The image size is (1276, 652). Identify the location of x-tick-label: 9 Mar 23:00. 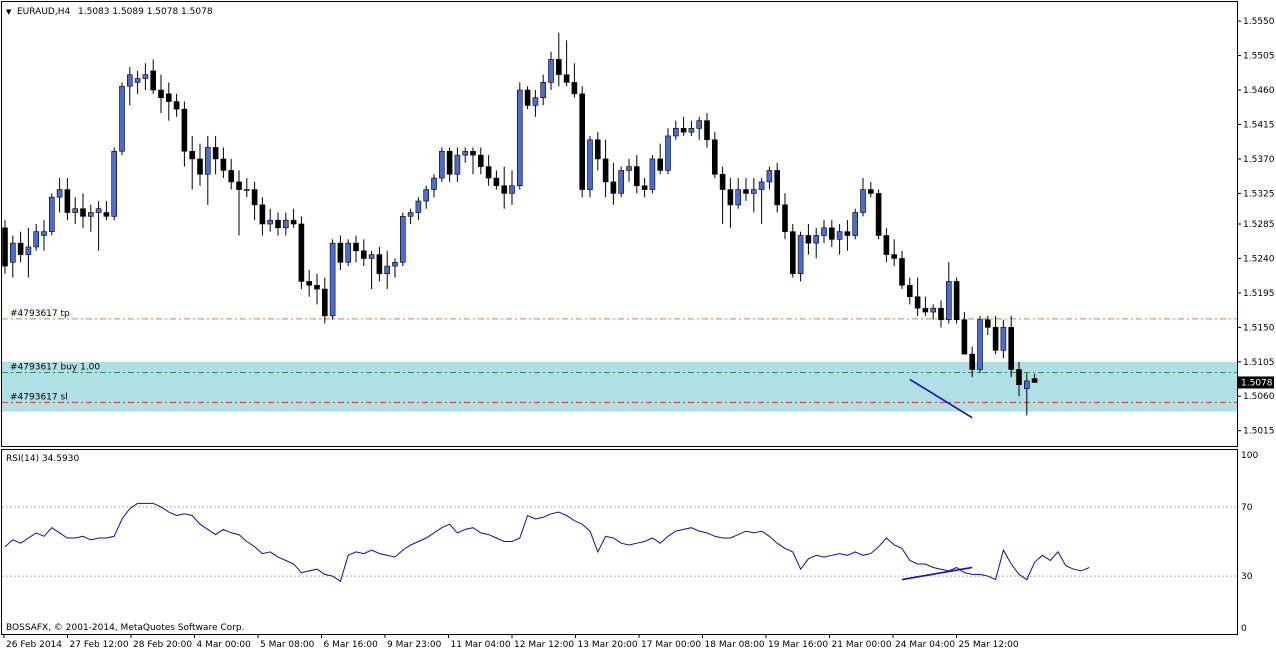
(414, 645).